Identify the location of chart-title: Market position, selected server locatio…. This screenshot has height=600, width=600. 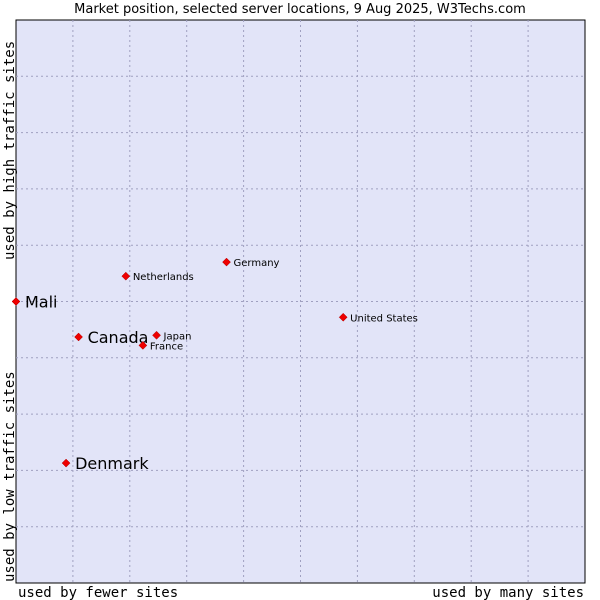
(300, 9).